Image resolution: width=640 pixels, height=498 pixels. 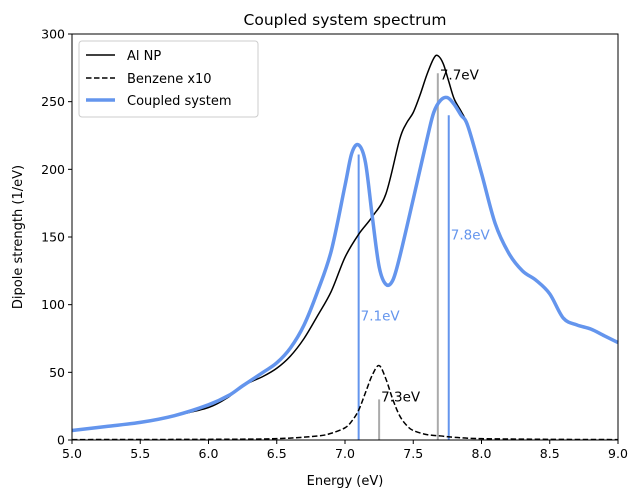 What do you see at coordinates (53, 237) in the screenshot?
I see `y-tick-label: 150` at bounding box center [53, 237].